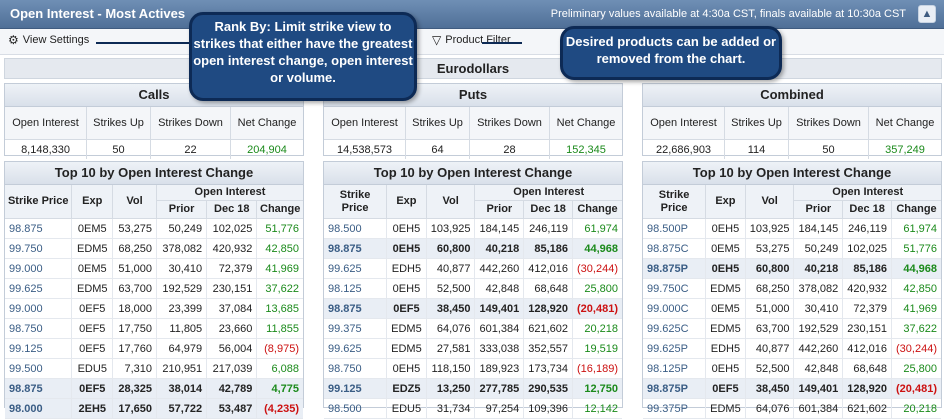 This screenshot has width=944, height=419. What do you see at coordinates (770, 328) in the screenshot?
I see `vol-cell: 63,700` at bounding box center [770, 328].